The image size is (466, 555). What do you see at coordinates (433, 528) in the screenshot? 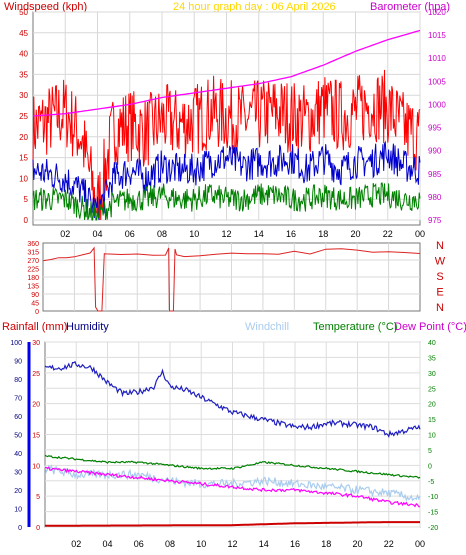
I see `temperature-tick-label: -20` at bounding box center [433, 528].